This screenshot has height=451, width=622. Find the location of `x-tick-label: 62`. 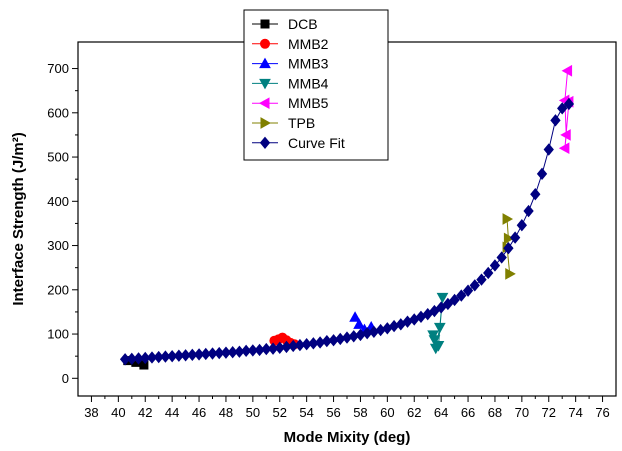

x-tick-label: 62 is located at coordinates (414, 412).